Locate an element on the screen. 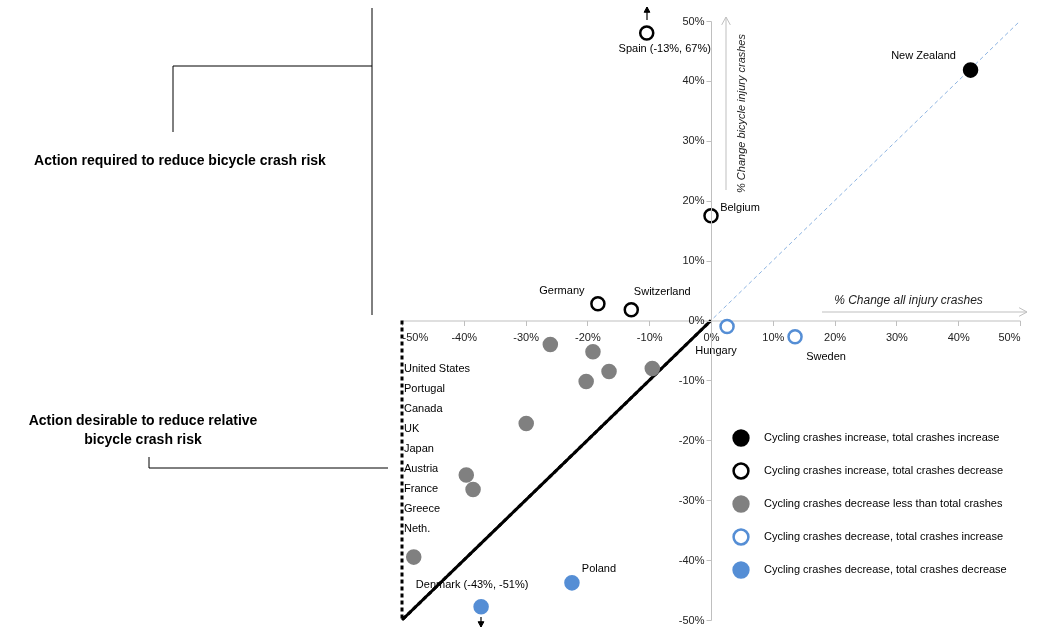 The image size is (1054, 628). annotation: Switzerland is located at coordinates (662, 290).